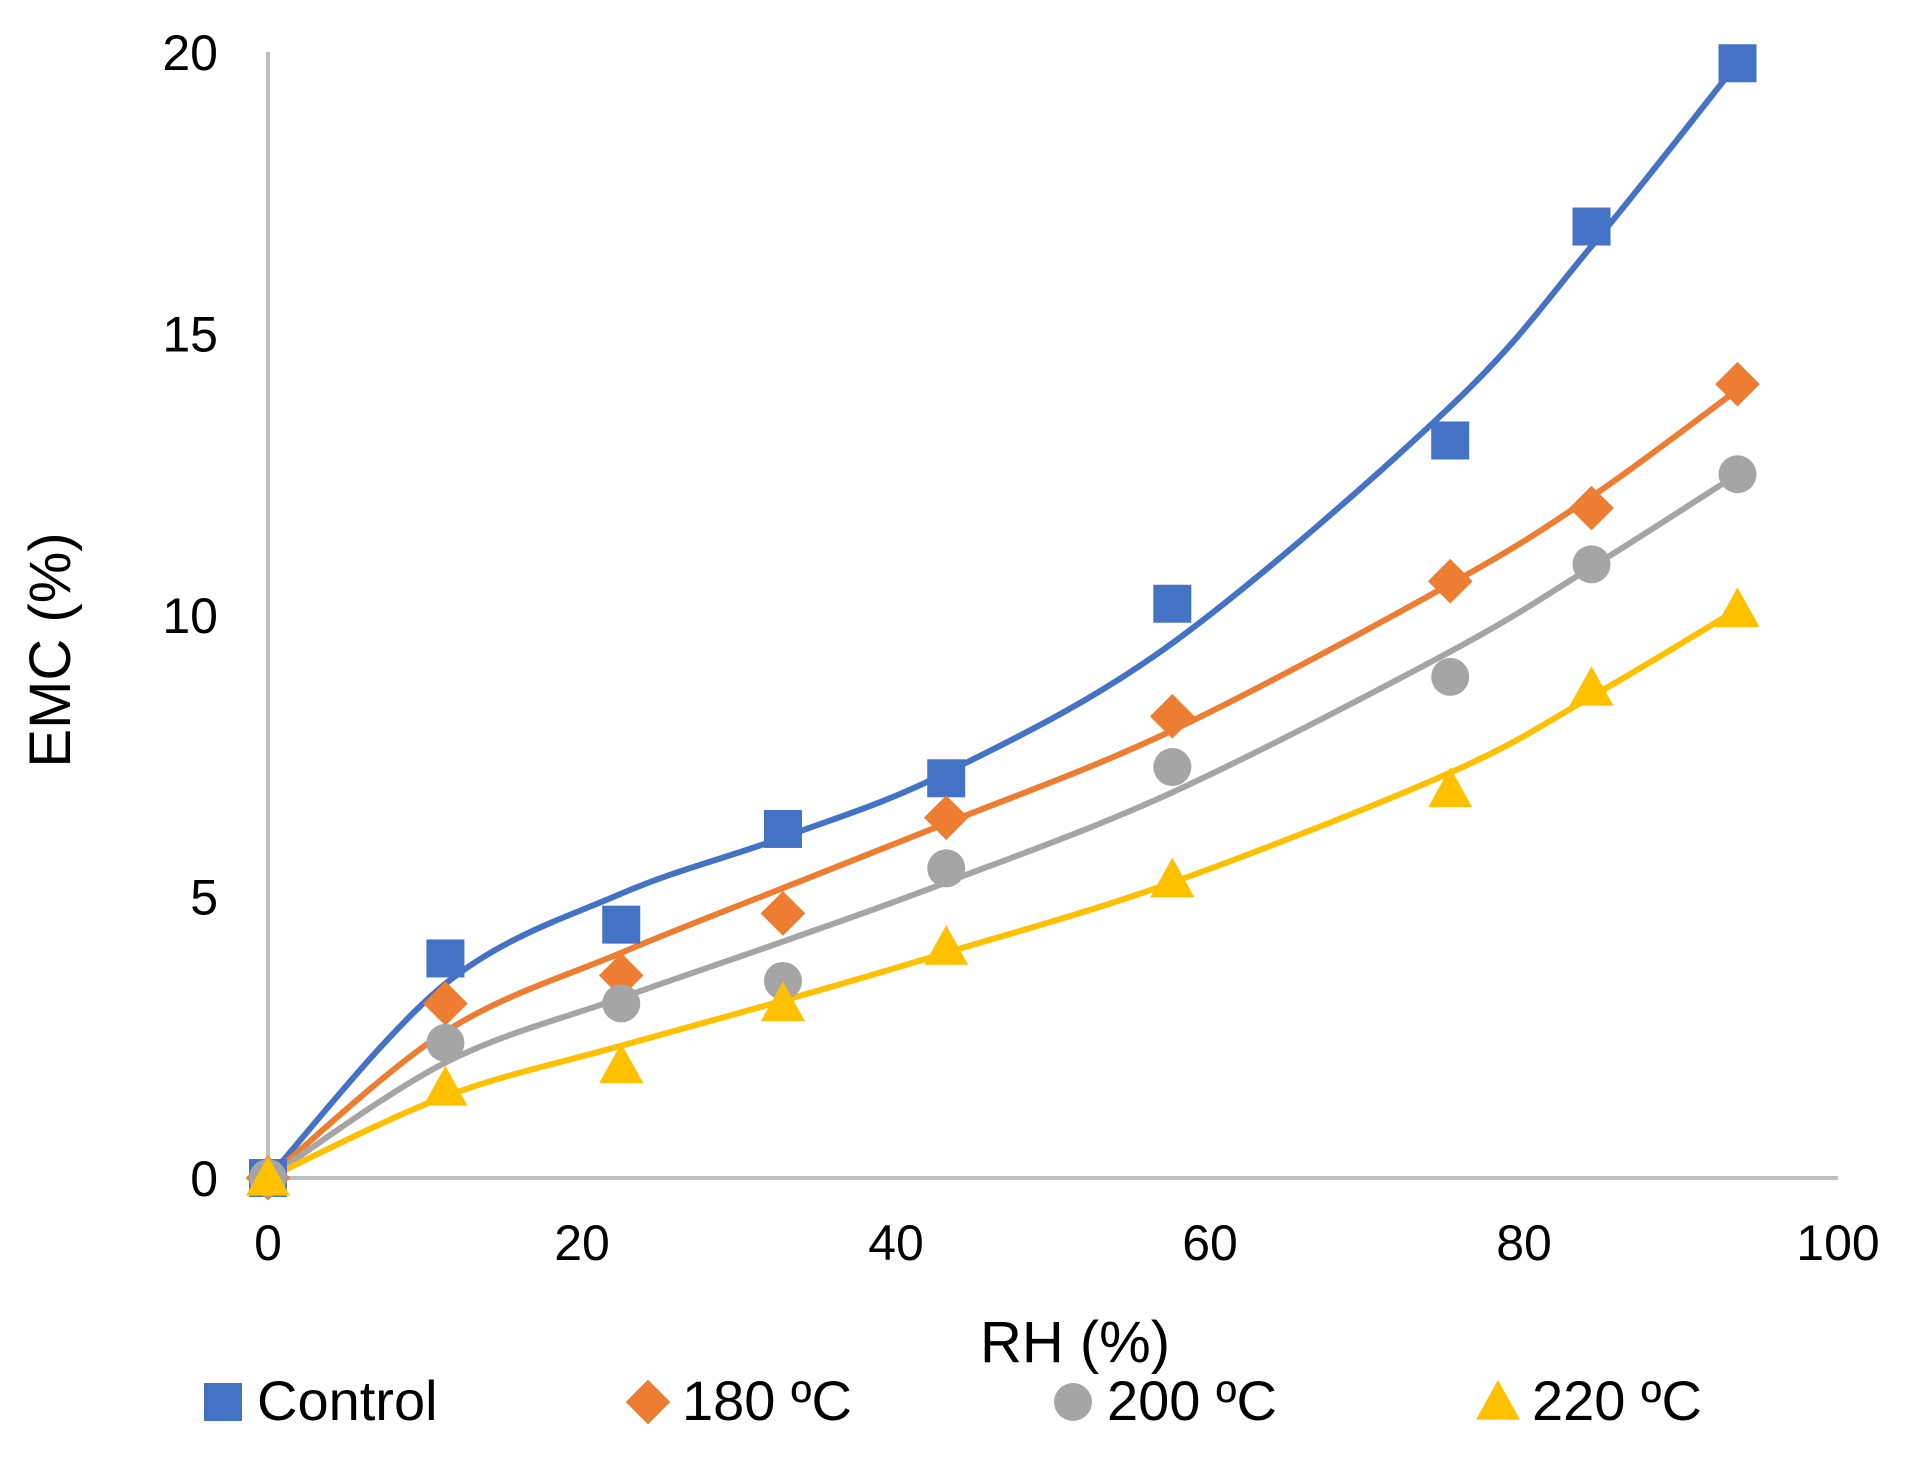  What do you see at coordinates (1192, 1400) in the screenshot?
I see `legend-label-200-c: 200 ºC` at bounding box center [1192, 1400].